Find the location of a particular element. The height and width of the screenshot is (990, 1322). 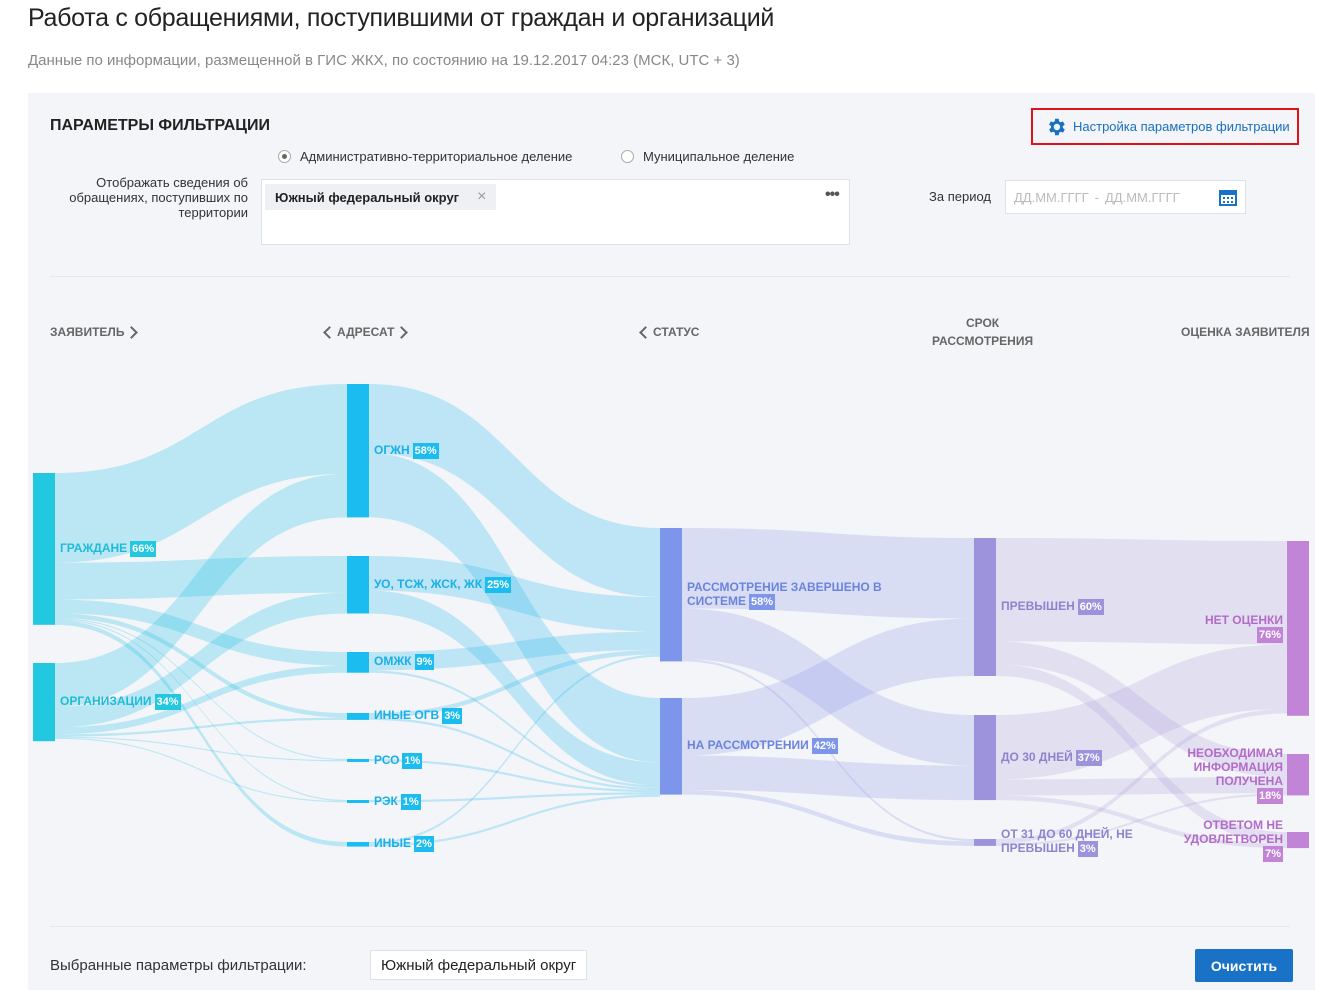

column-title: СТАТУС is located at coordinates (676, 332).